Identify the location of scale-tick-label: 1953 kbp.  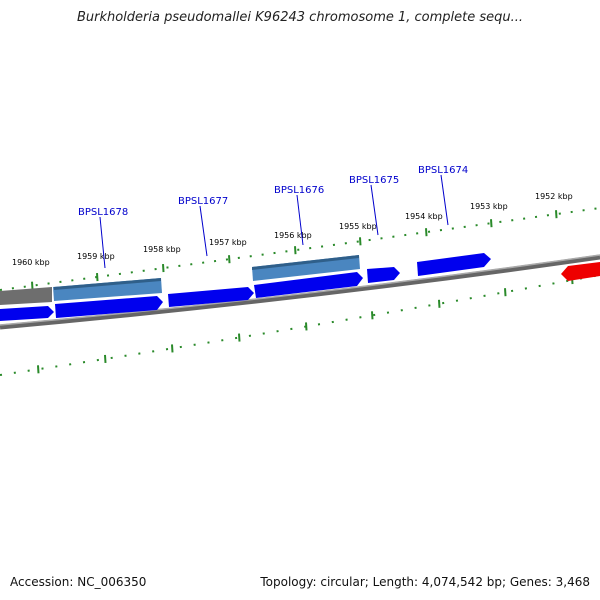
(489, 206).